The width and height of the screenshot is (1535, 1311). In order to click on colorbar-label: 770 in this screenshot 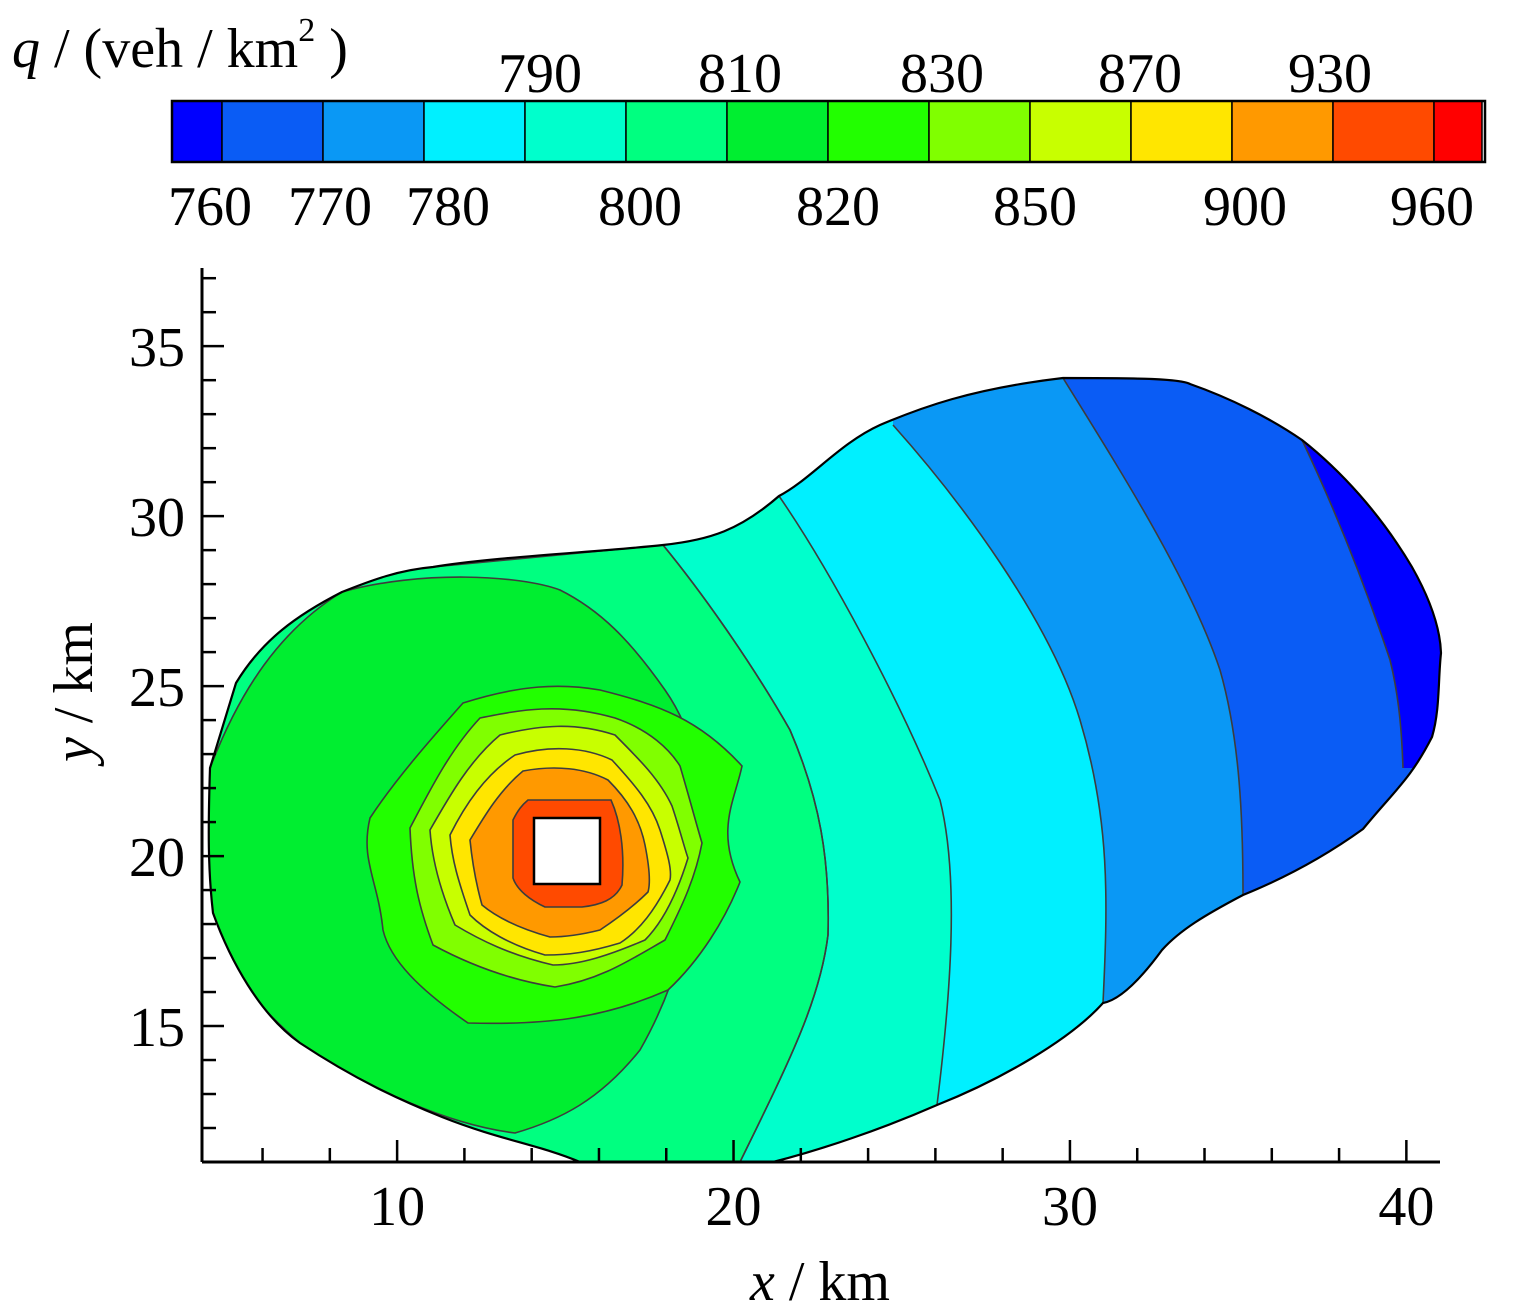, I will do `click(330, 207)`.